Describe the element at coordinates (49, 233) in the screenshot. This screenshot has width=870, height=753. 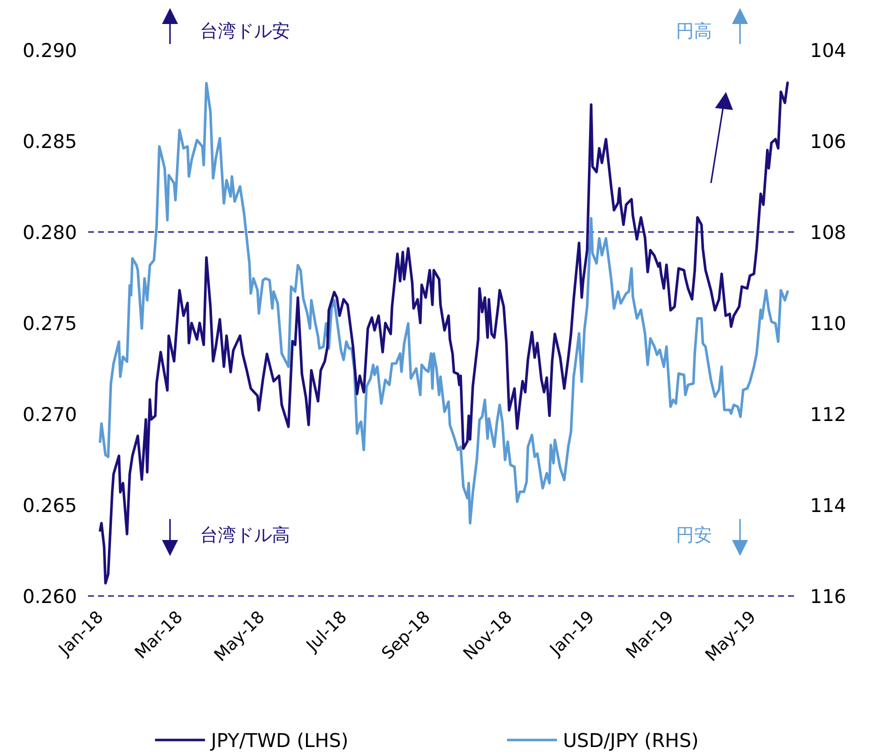
I see `y-tick-label: 0.280` at that location.